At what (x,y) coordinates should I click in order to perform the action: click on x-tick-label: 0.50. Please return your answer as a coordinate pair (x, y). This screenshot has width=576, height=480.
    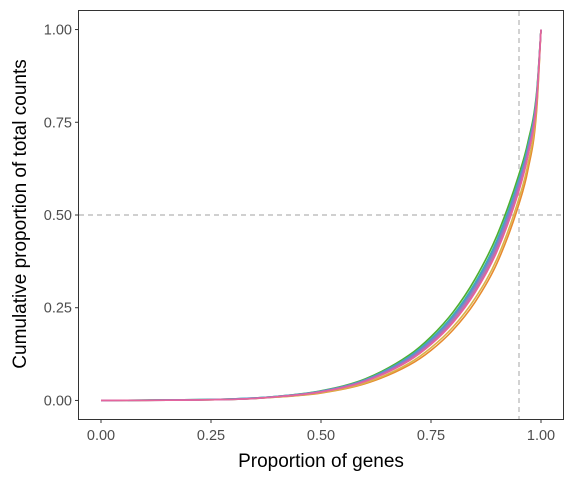
    Looking at the image, I should click on (321, 436).